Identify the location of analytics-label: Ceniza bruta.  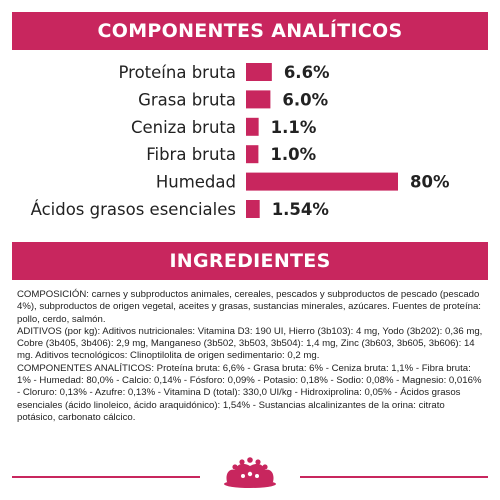
(183, 127).